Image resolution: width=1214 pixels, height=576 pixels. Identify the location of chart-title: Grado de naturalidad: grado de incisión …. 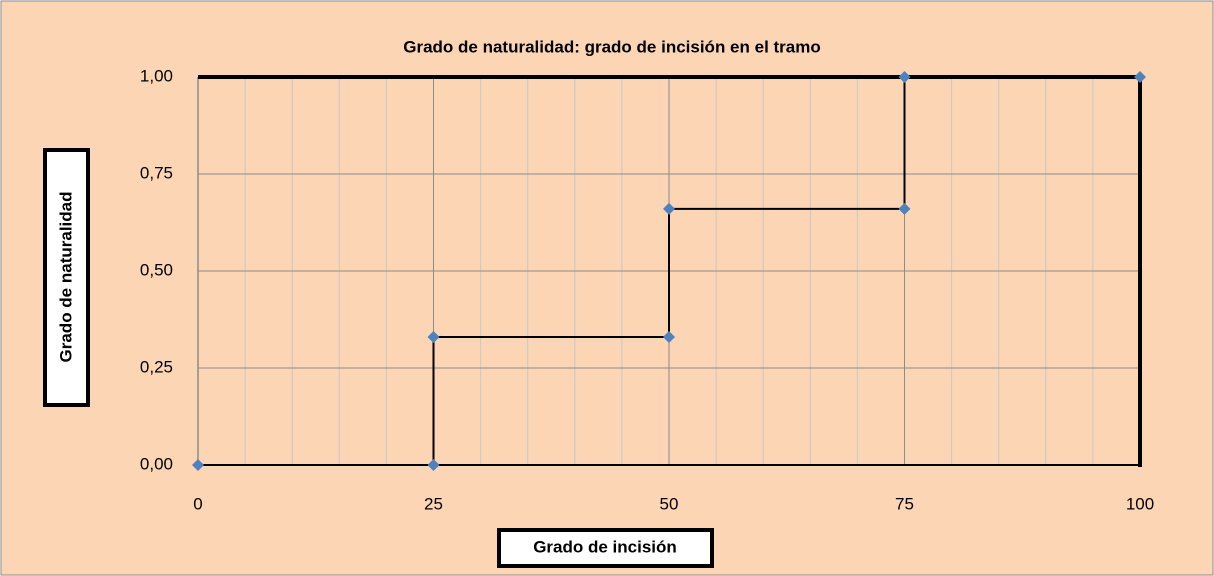
(612, 46).